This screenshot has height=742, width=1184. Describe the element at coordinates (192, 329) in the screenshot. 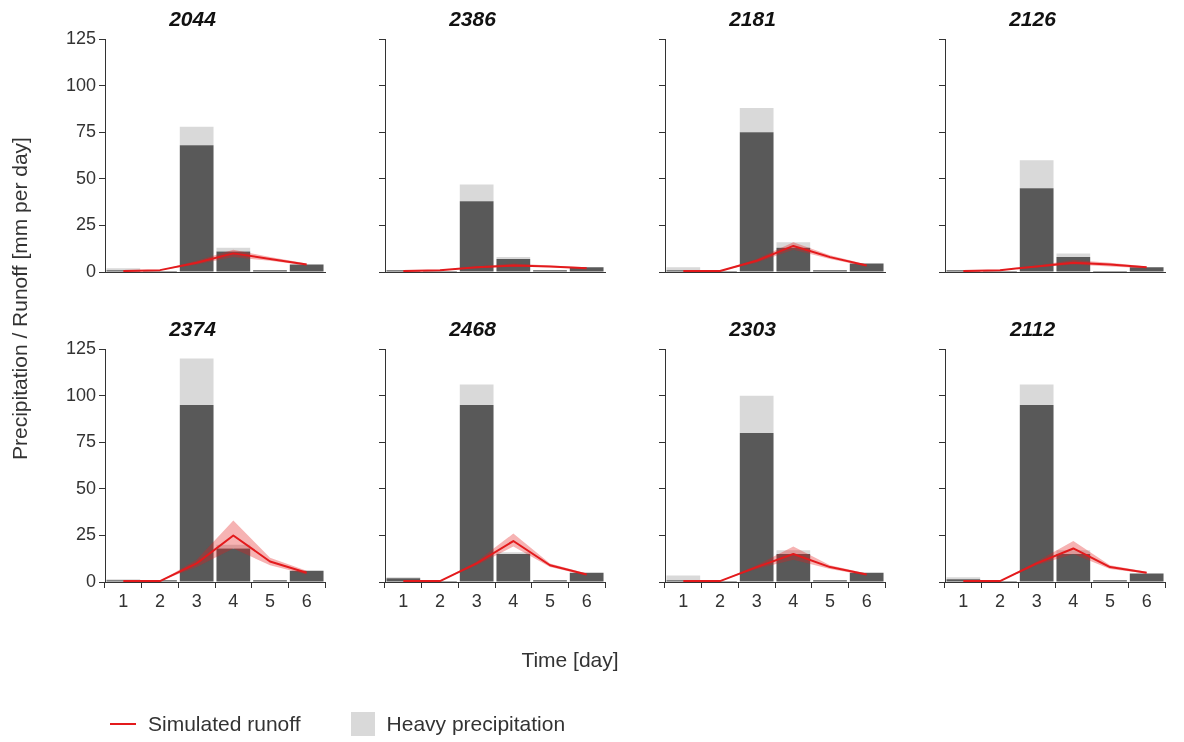

I see `chart-title: 2374` at that location.